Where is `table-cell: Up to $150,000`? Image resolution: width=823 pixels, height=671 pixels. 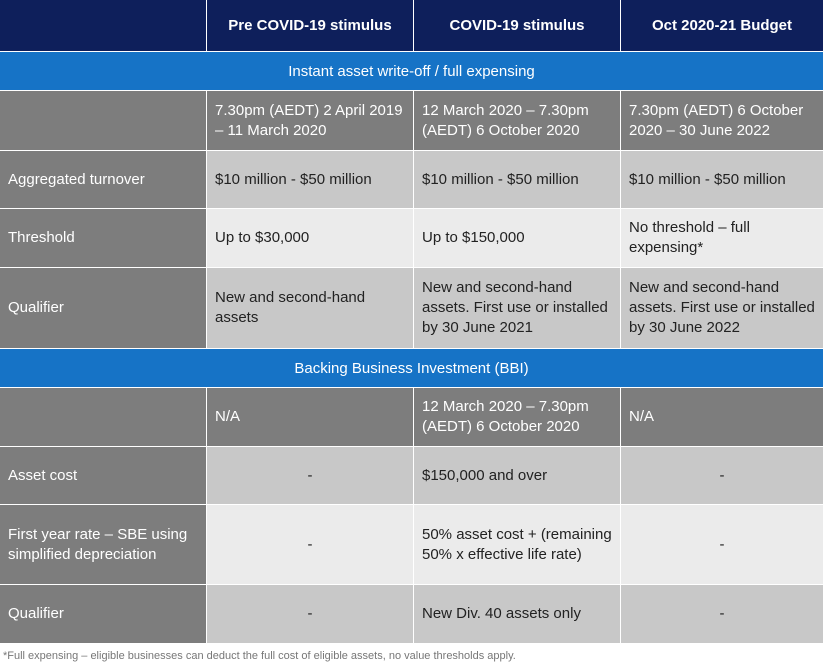 table-cell: Up to $150,000 is located at coordinates (517, 238).